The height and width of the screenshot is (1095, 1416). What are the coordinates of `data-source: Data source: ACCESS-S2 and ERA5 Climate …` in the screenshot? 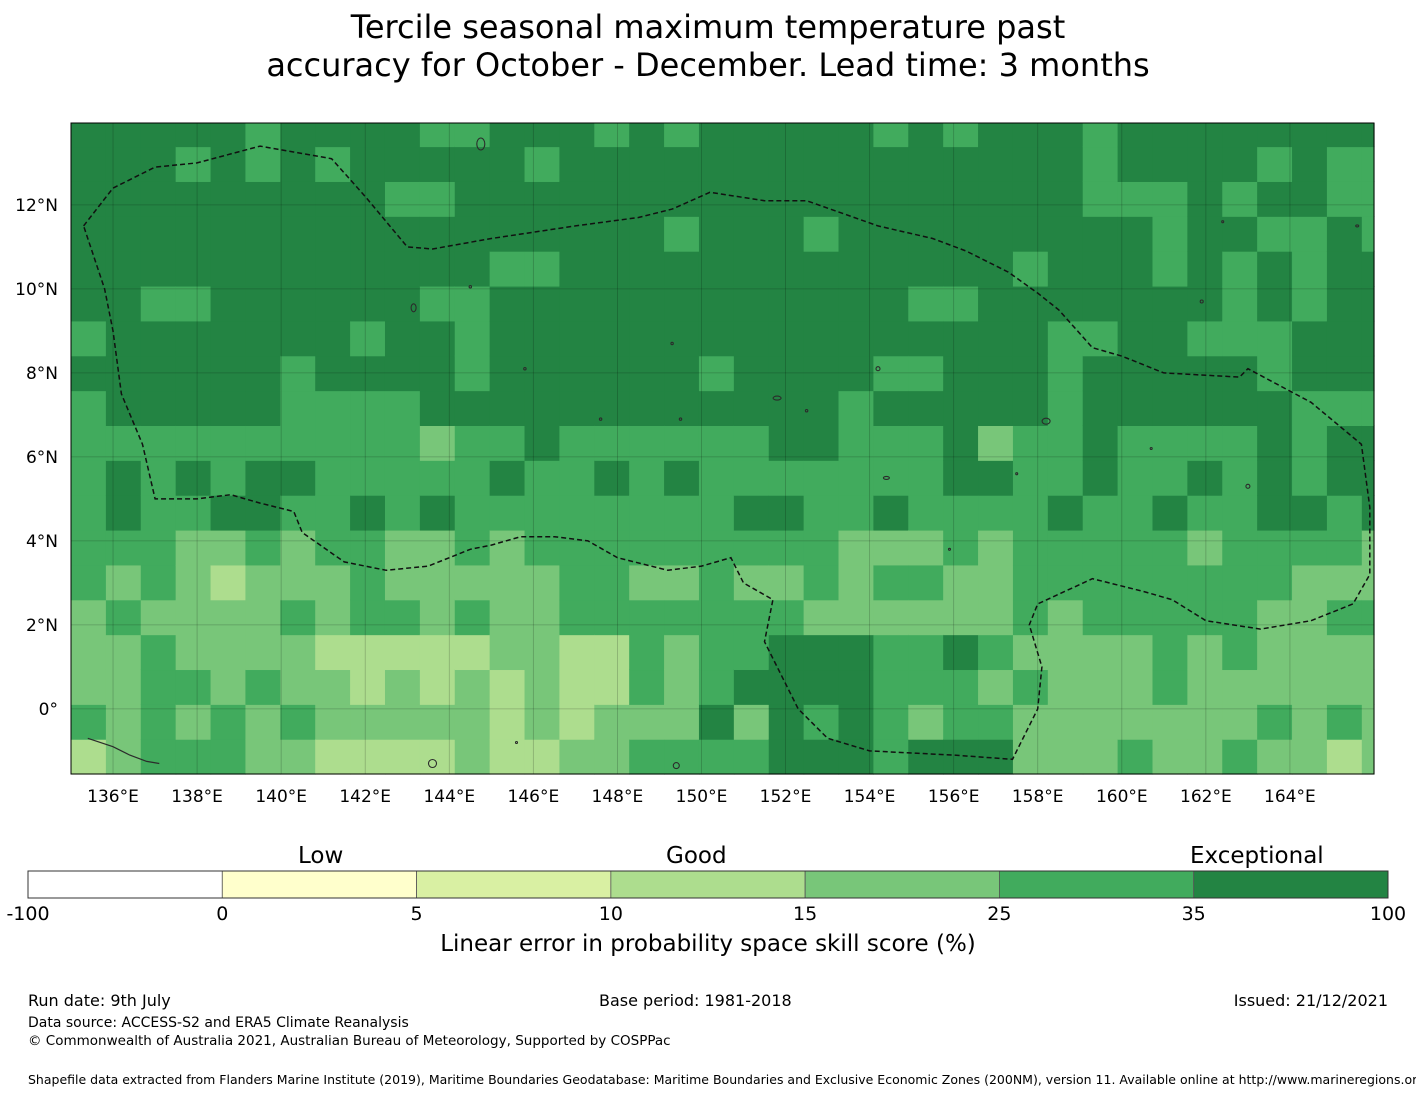 It's located at (218, 1023).